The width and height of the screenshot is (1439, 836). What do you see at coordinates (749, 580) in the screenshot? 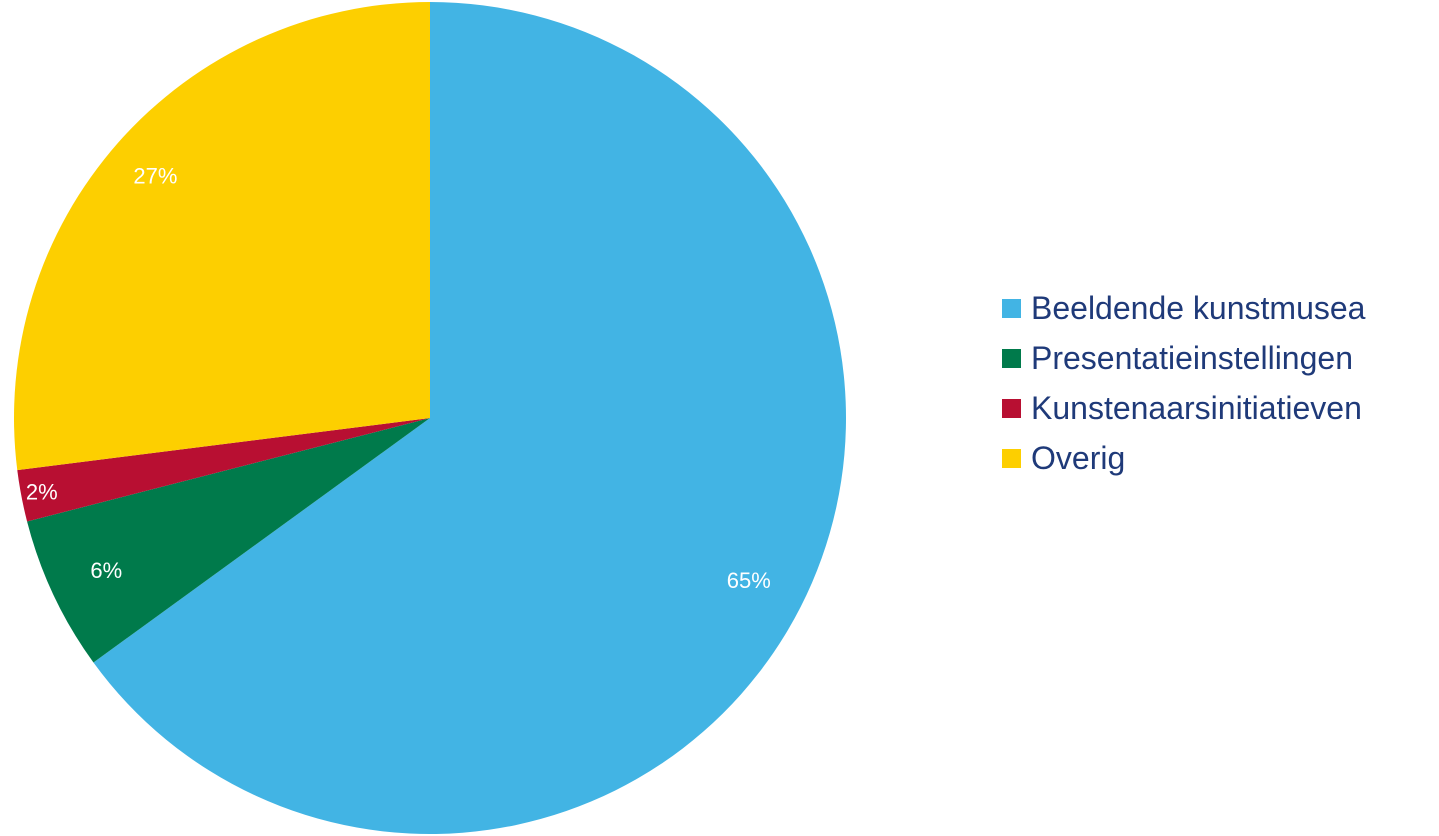
I see `data-label-beeldende-kunstmusea: 65%` at bounding box center [749, 580].